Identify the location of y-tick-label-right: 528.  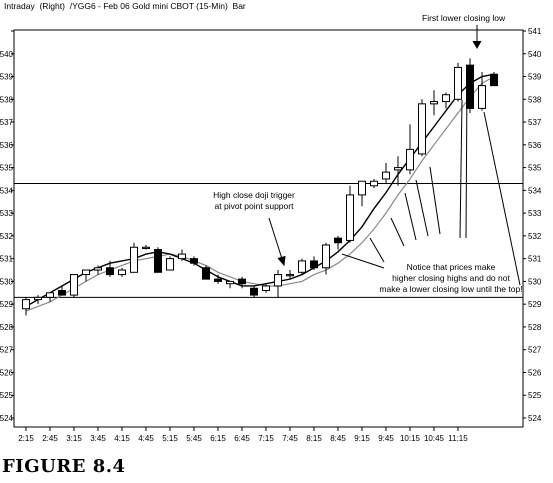
(535, 327).